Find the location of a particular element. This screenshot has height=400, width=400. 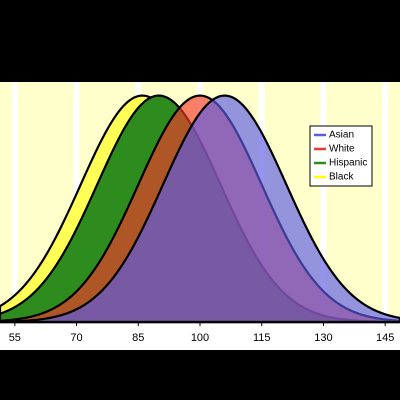

legend-label: Hispanic is located at coordinates (348, 163).